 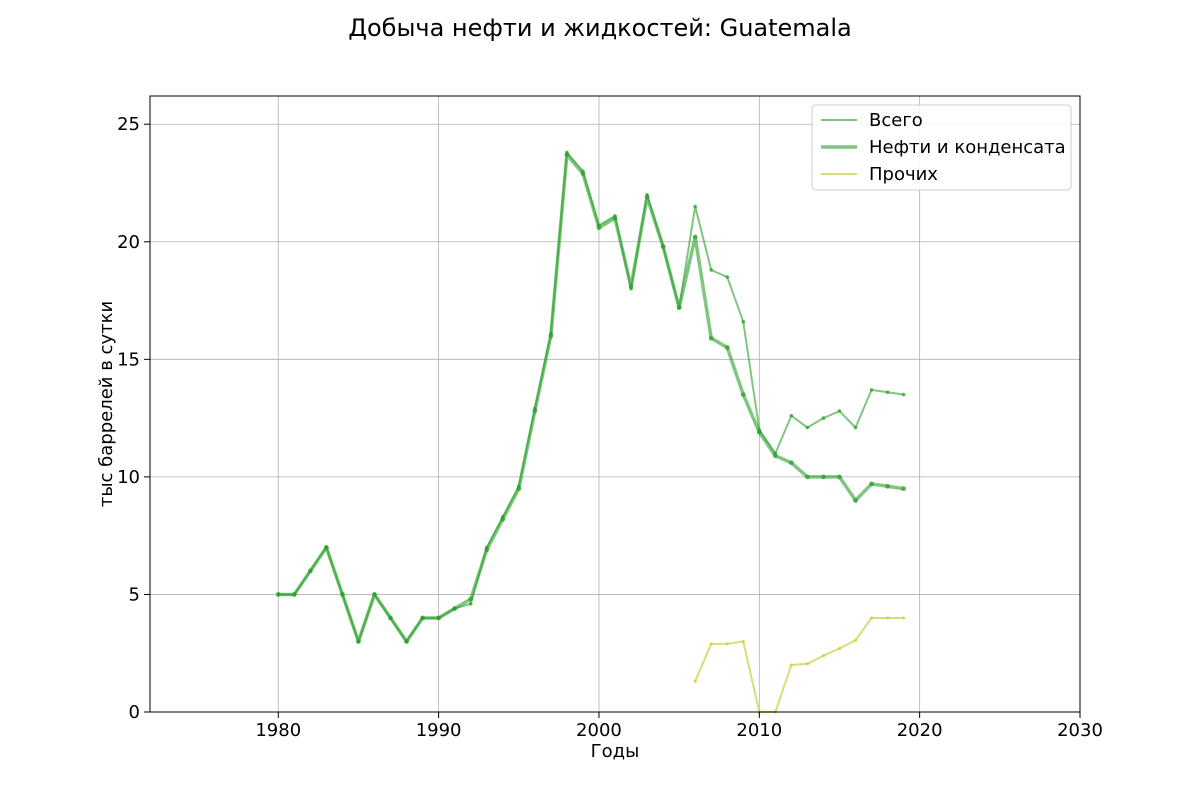 What do you see at coordinates (278, 730) in the screenshot?
I see `x-tick-label: 1980` at bounding box center [278, 730].